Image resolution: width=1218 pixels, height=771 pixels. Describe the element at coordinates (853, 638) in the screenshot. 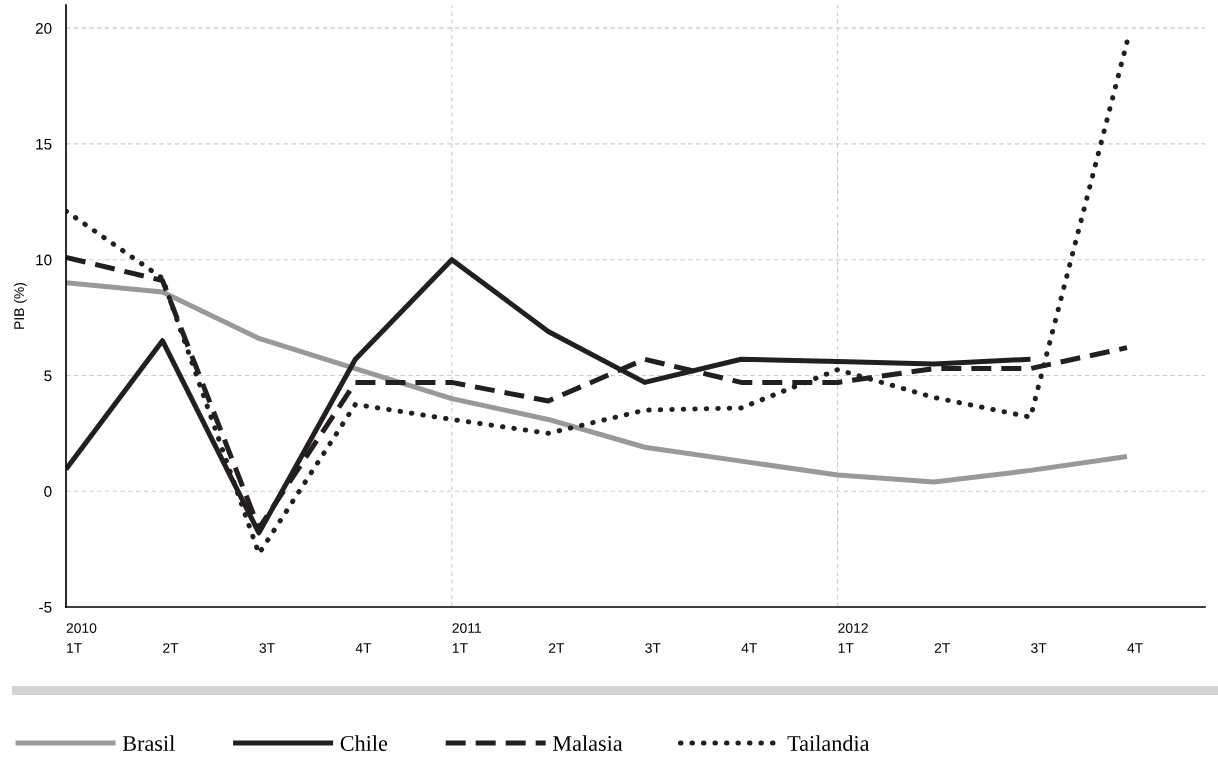

I see `x-tick-label: 2012 1T` at that location.